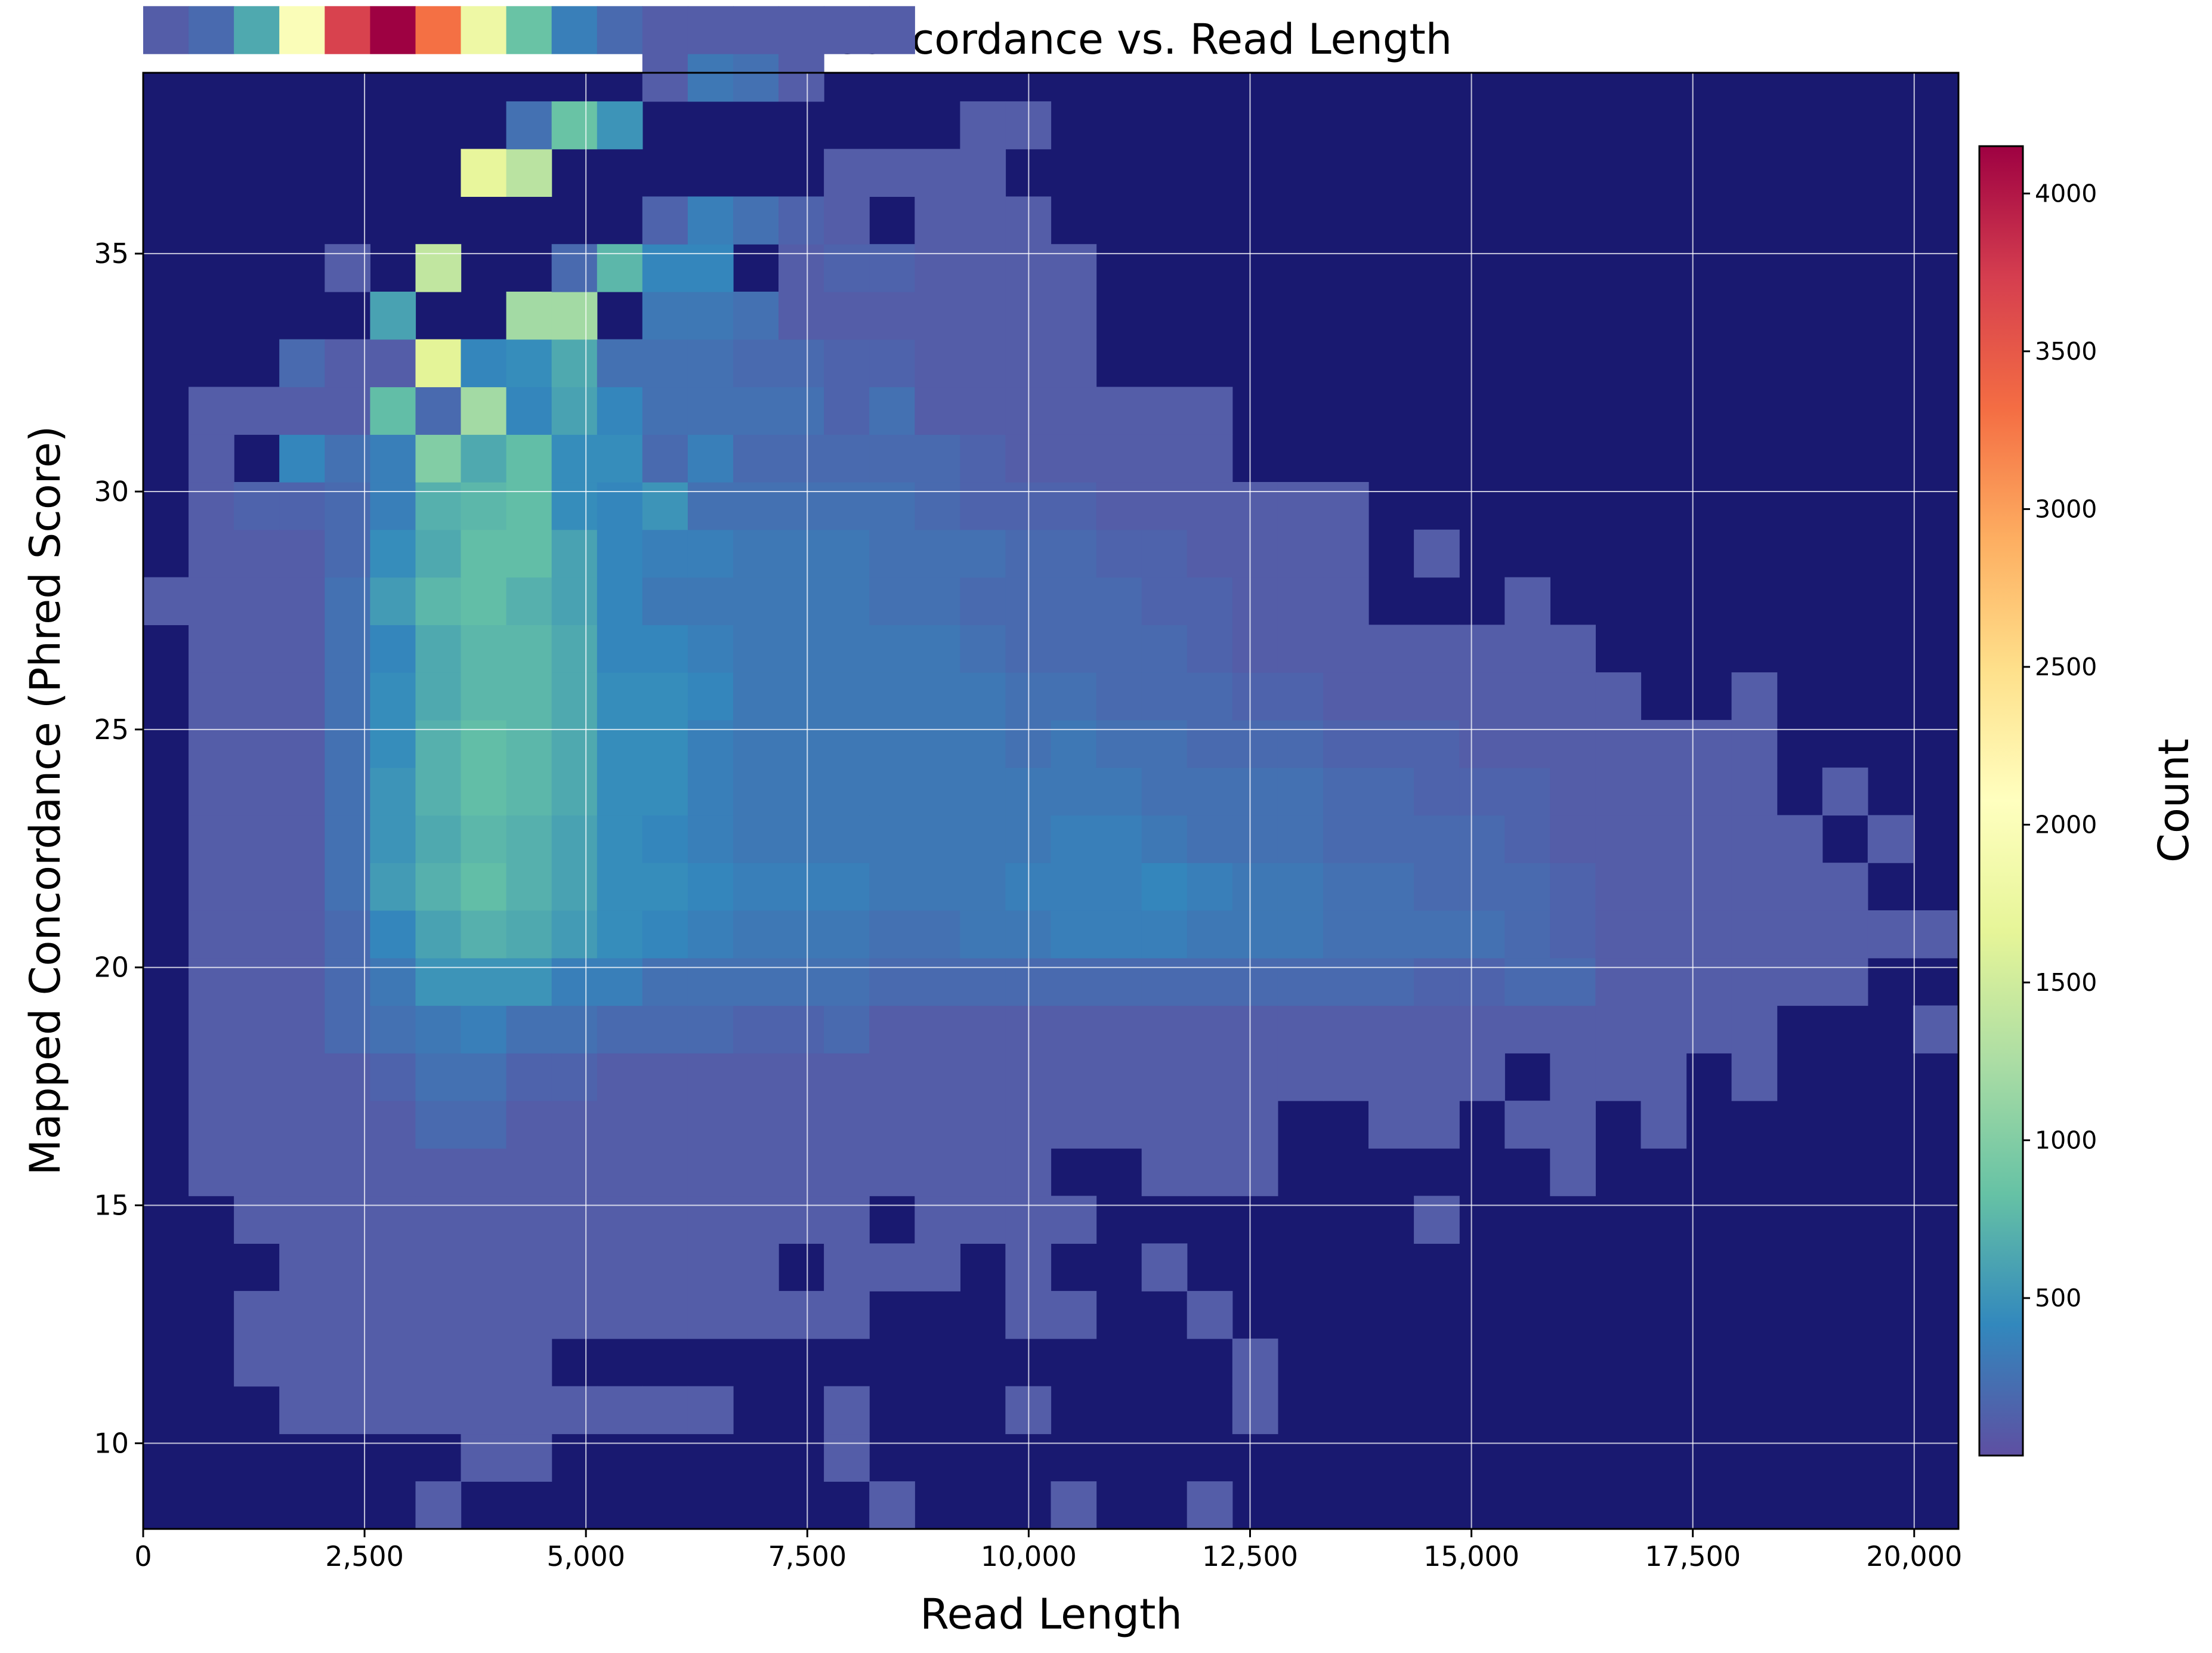 The height and width of the screenshot is (1653, 2212). I want to click on x-axis-title: Read Length, so click(1051, 1615).